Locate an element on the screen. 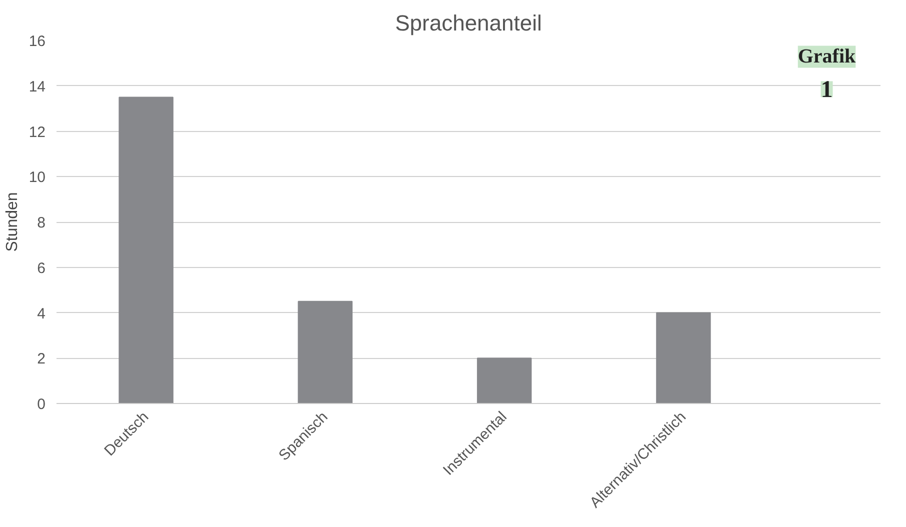  text: 1 is located at coordinates (826, 90).